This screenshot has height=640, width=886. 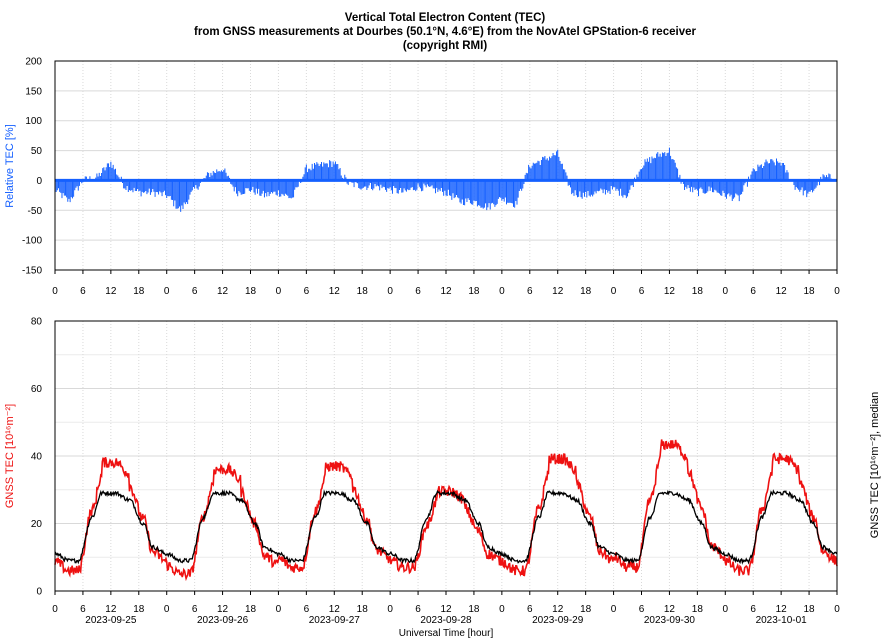 What do you see at coordinates (782, 620) in the screenshot?
I see `gnss-tec-date-label: 2023-10-01` at bounding box center [782, 620].